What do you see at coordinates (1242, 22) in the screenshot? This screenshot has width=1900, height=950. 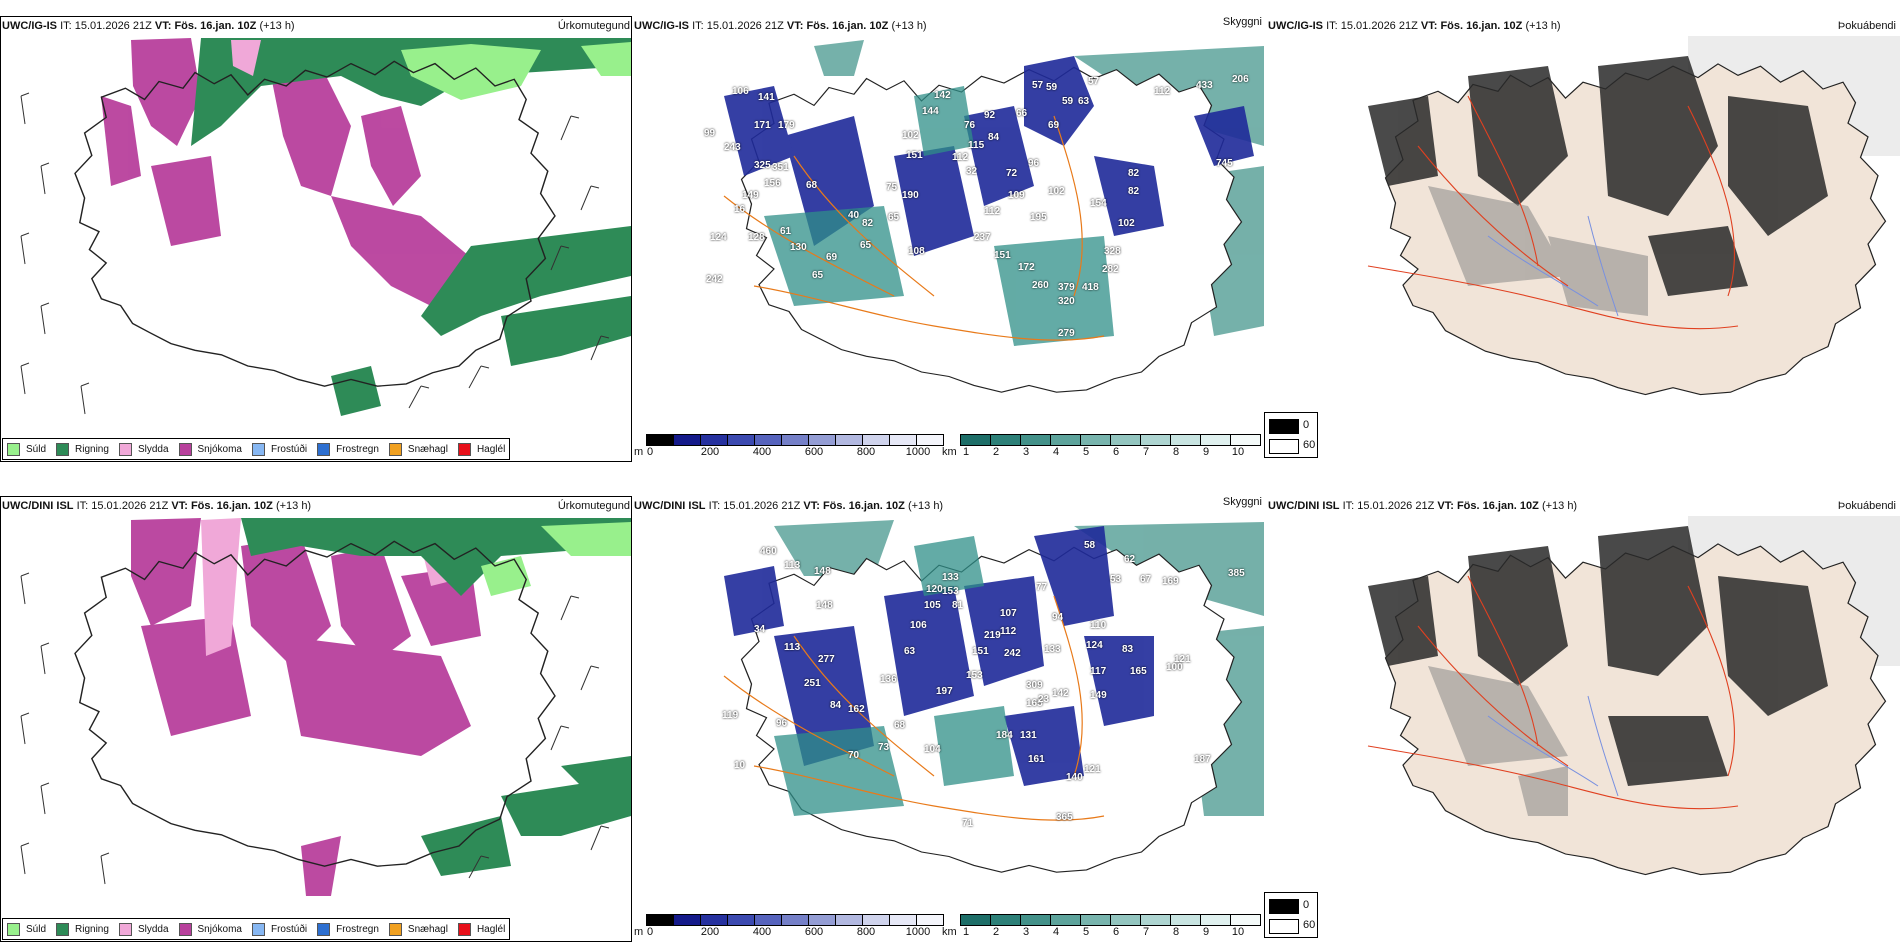 I see `panel-variable-1b: Skyggni` at bounding box center [1242, 22].